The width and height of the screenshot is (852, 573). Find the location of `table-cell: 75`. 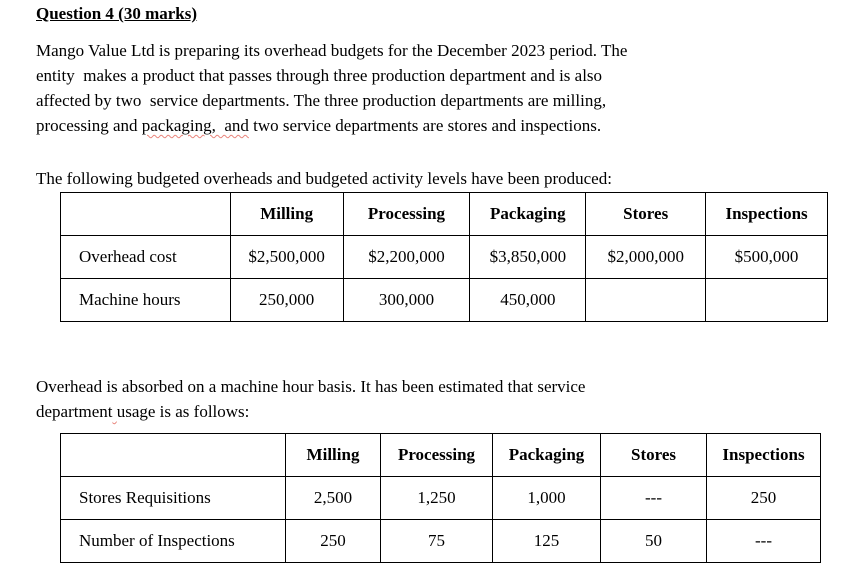

table-cell: 75 is located at coordinates (436, 541).